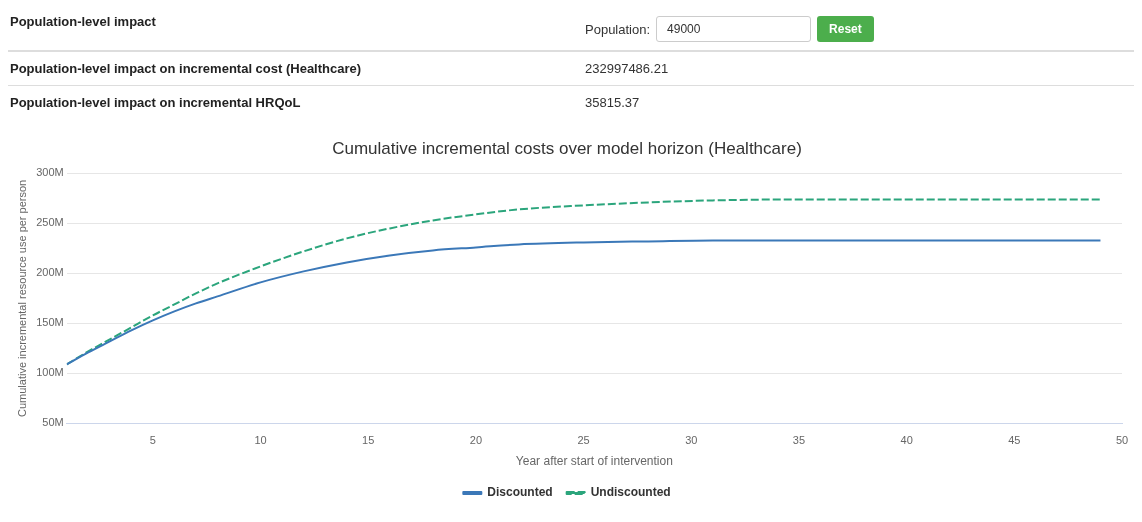 This screenshot has height=522, width=1142. I want to click on x-tick-label: 45, so click(1014, 440).